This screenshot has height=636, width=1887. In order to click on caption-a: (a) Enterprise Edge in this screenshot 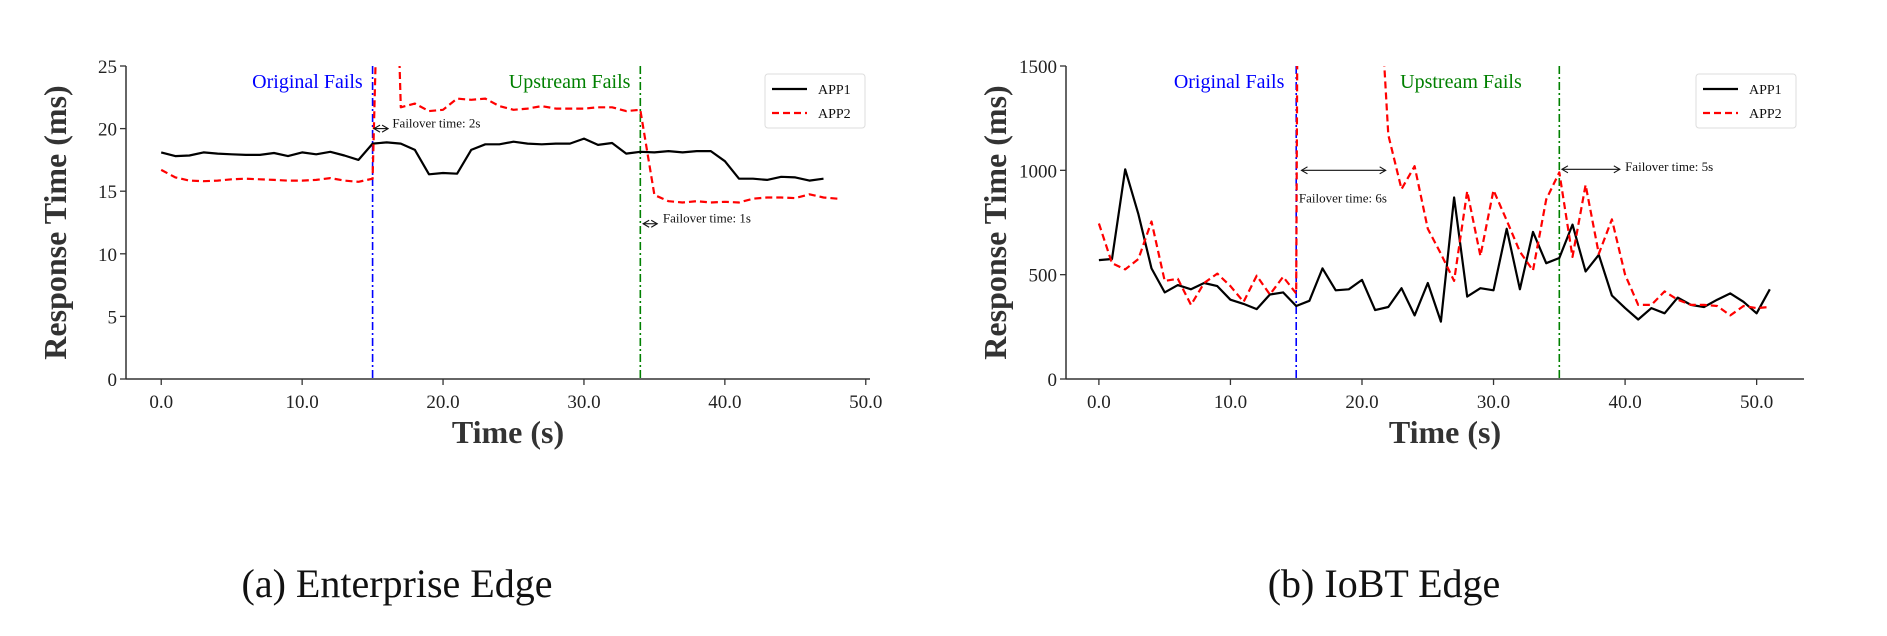, I will do `click(397, 583)`.